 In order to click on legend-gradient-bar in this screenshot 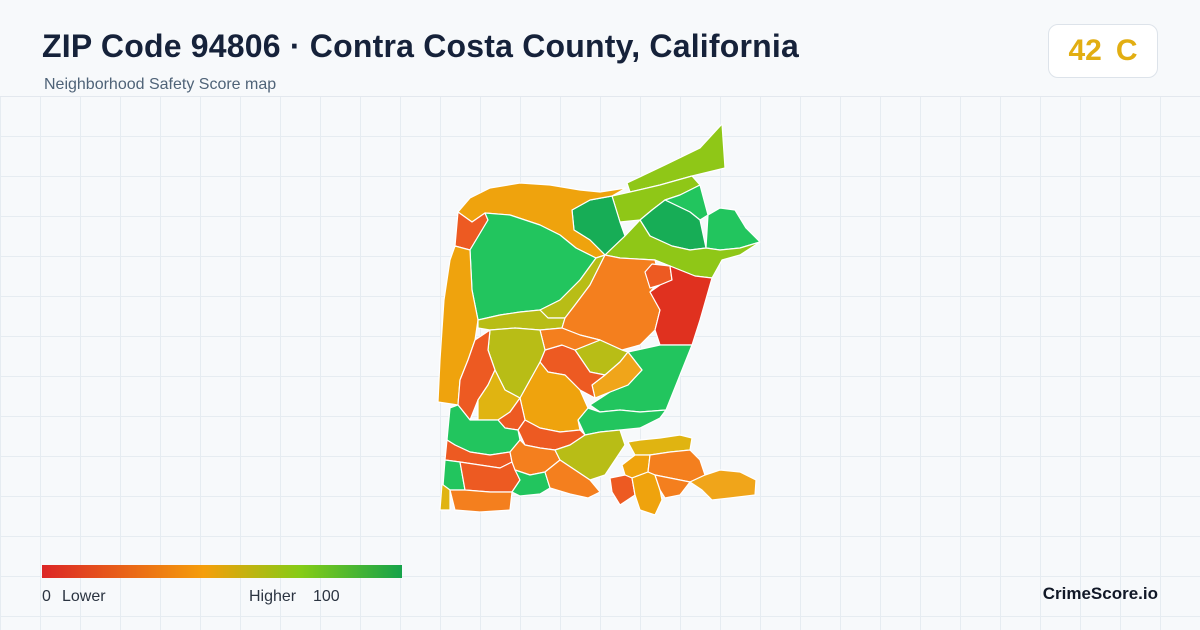, I will do `click(222, 571)`.